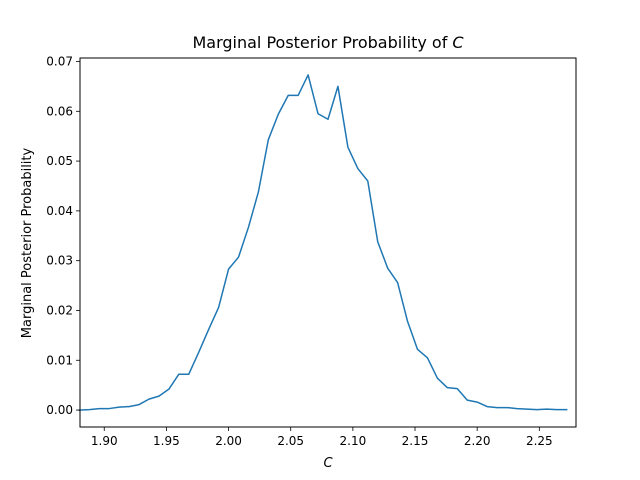 This screenshot has width=640, height=480. What do you see at coordinates (59, 310) in the screenshot?
I see `y-tick-label: 0.02` at bounding box center [59, 310].